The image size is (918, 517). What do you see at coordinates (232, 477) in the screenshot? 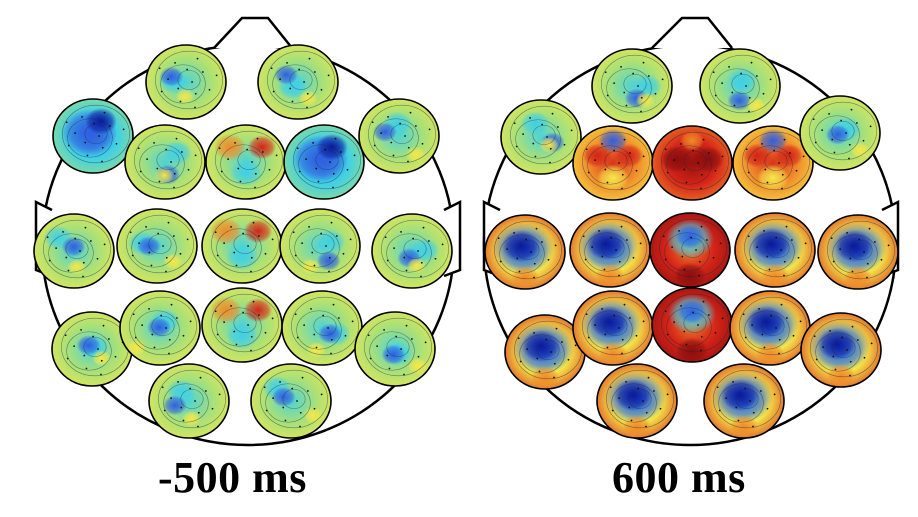
I see `time-label-left: -500 ms` at bounding box center [232, 477].